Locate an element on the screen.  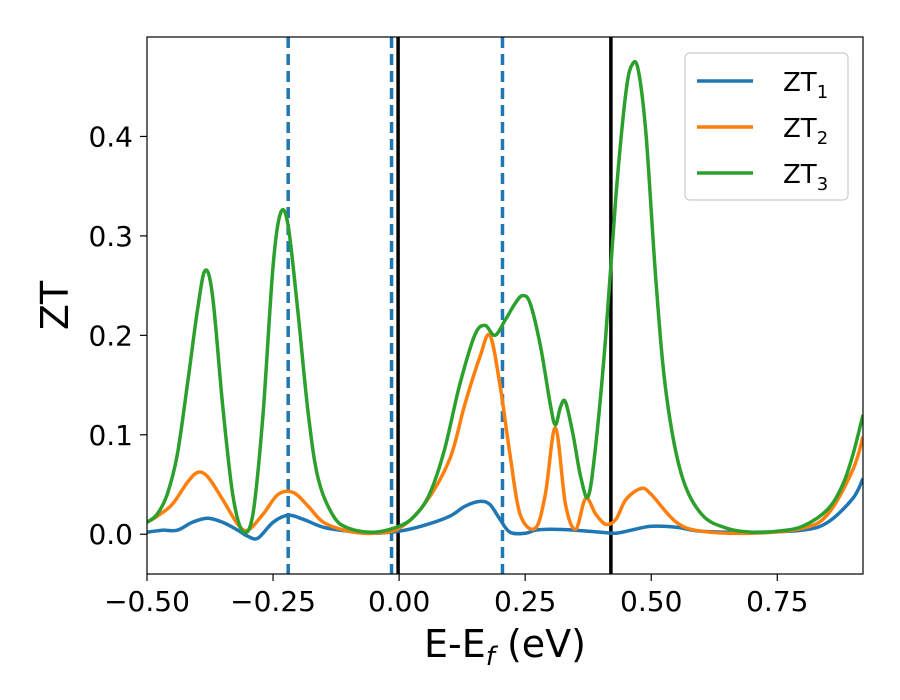
x-axis-title: E-Ef (eV) is located at coordinates (505, 647).